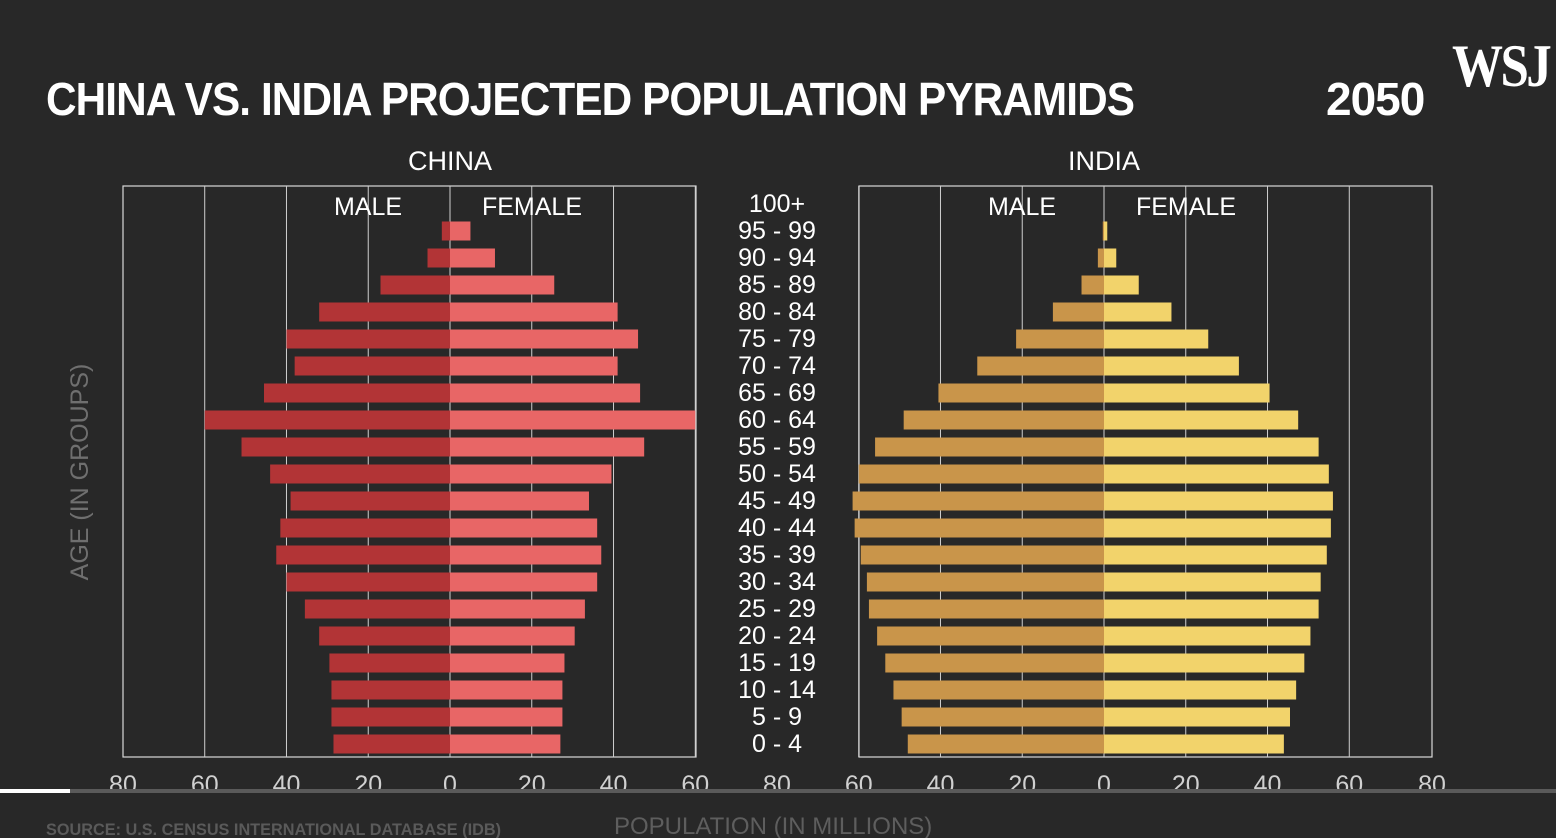  What do you see at coordinates (777, 555) in the screenshot?
I see `age-group-label: 35 - 39` at bounding box center [777, 555].